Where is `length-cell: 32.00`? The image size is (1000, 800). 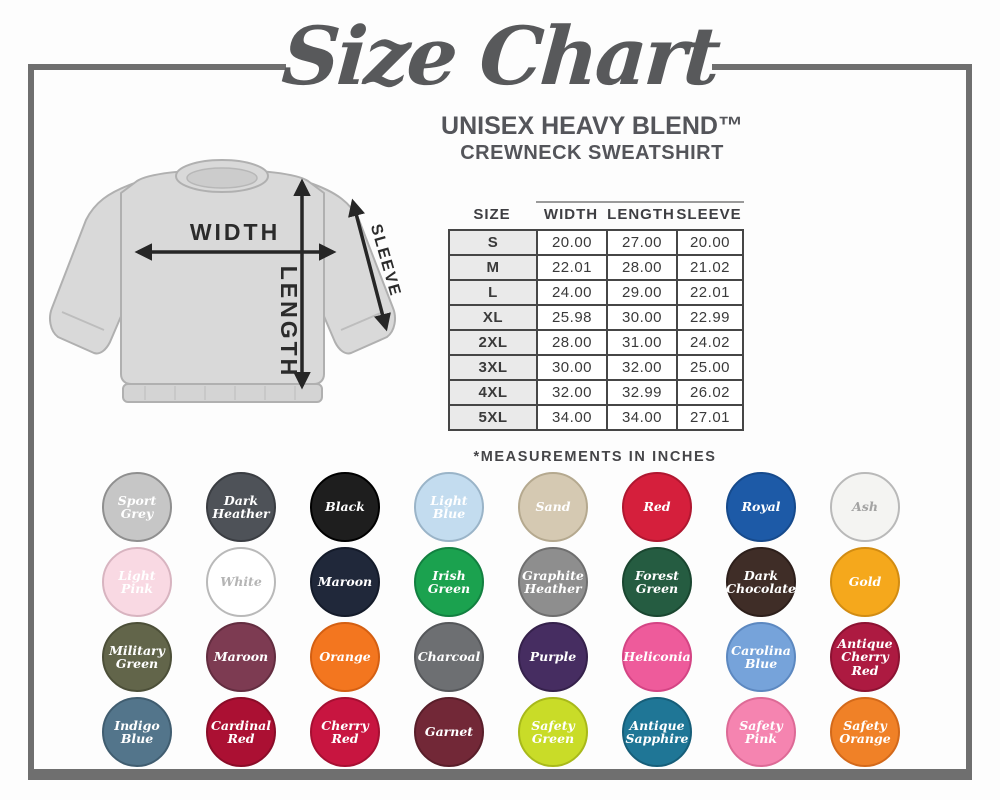 length-cell: 32.00 is located at coordinates (642, 367).